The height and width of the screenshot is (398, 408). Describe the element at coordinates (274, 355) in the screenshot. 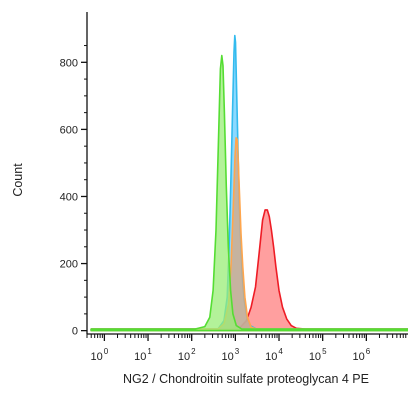

I see `x-tick-label: 10⁴` at that location.